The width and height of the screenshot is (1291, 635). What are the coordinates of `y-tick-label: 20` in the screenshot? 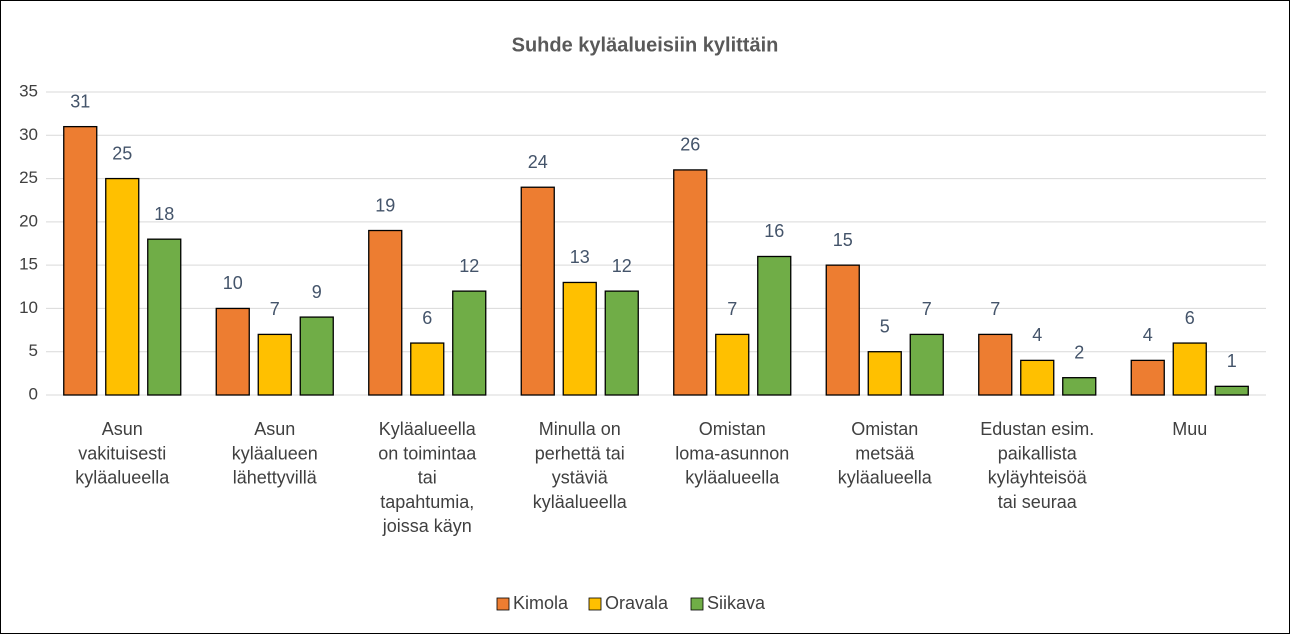 It's located at (28, 220).